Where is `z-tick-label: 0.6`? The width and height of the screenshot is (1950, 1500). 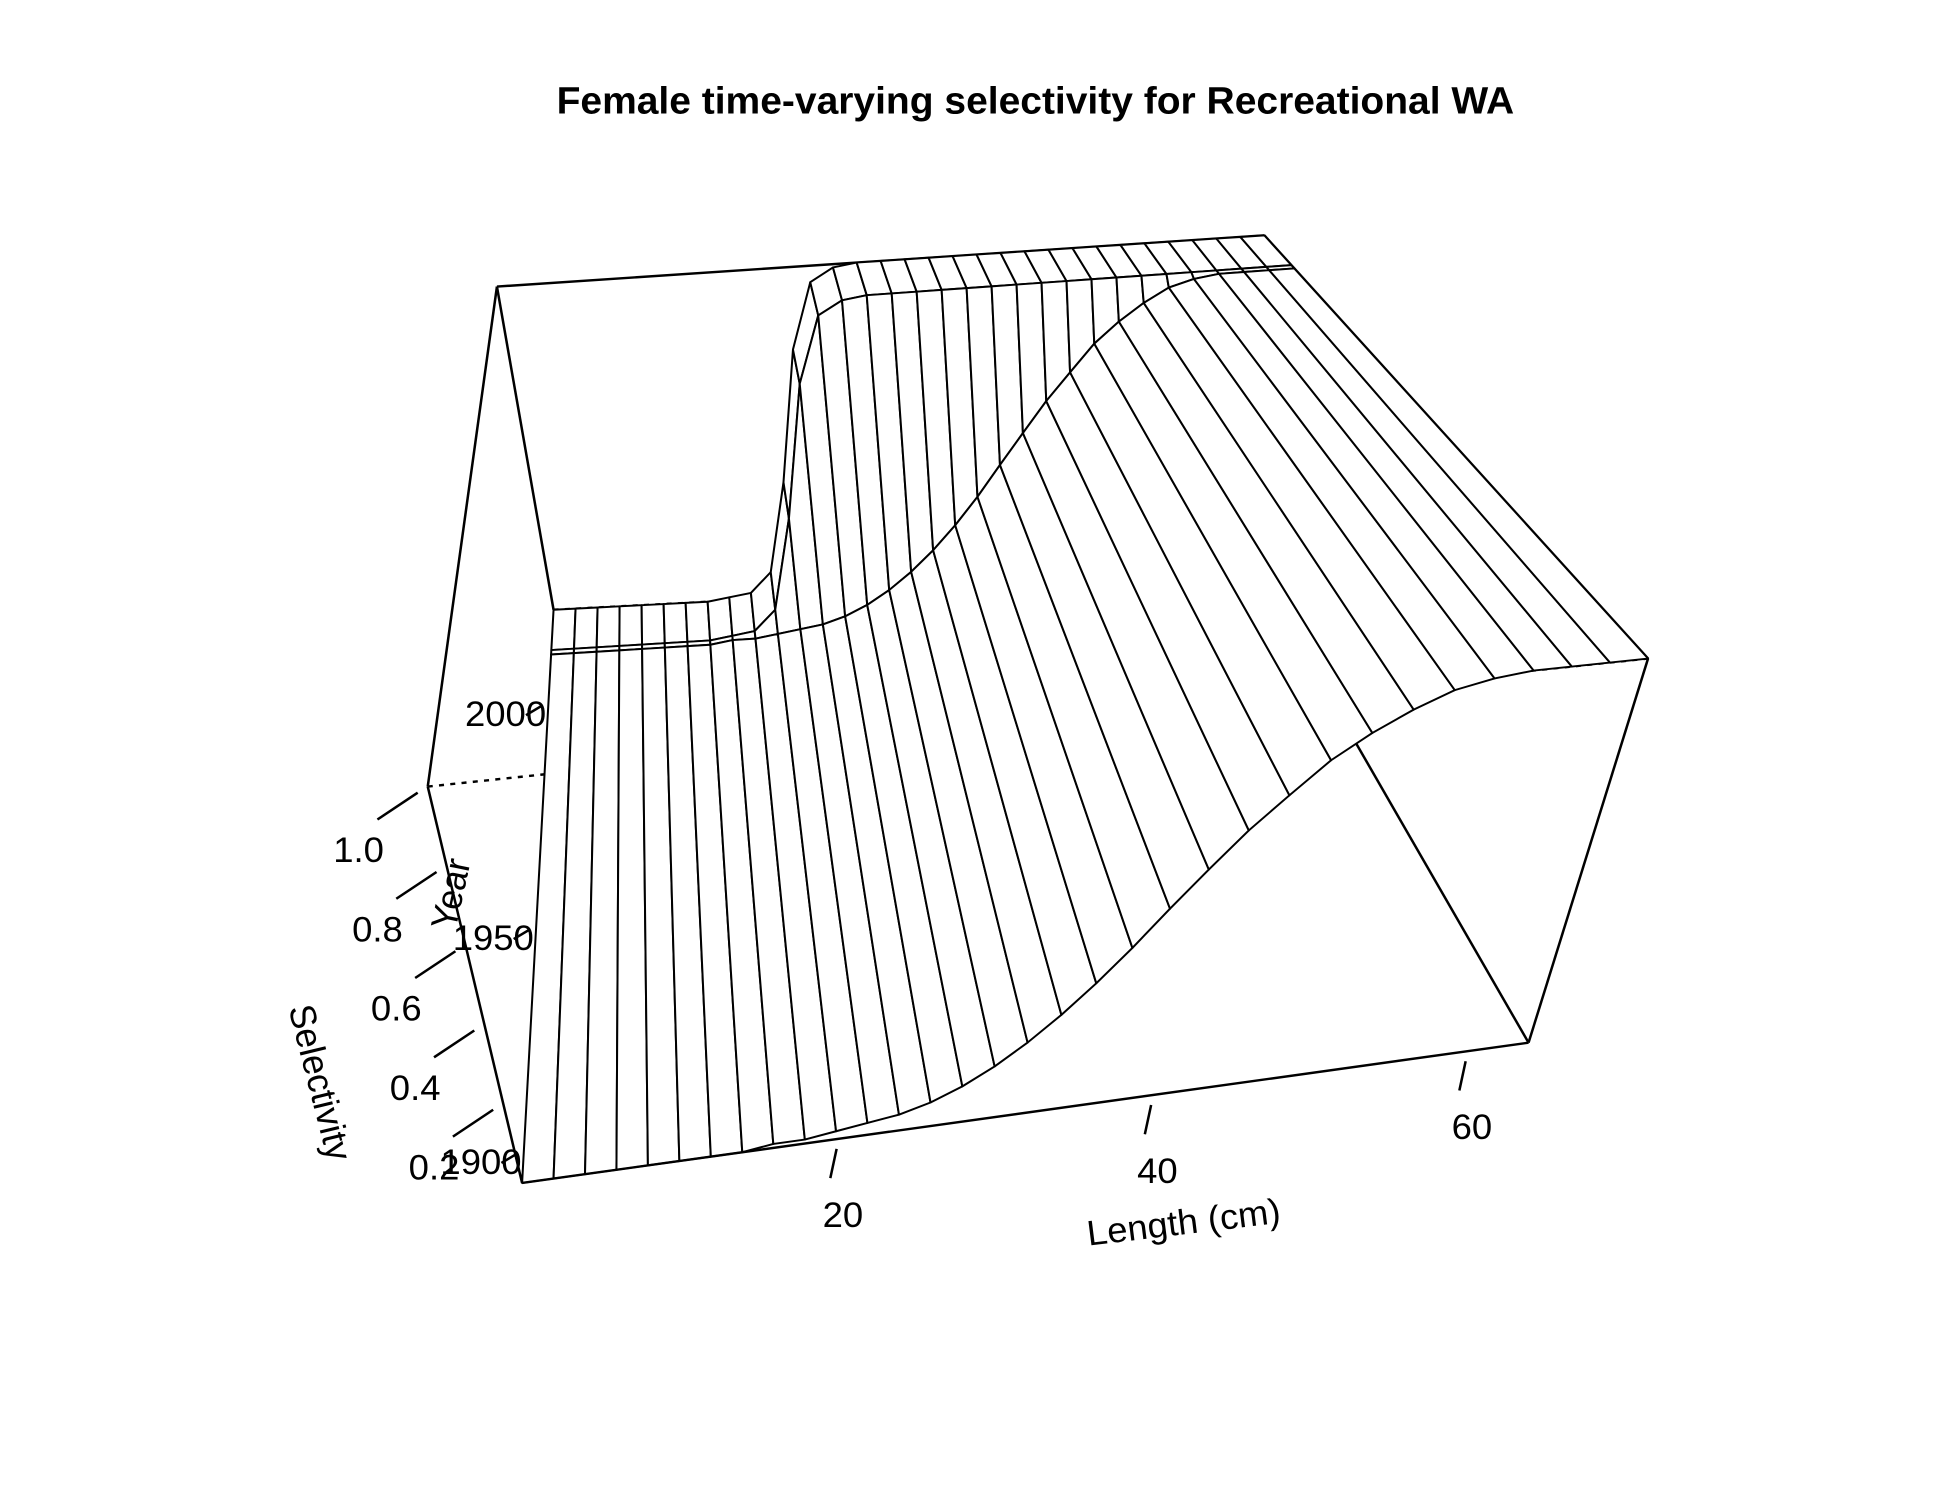 z-tick-label: 0.6 is located at coordinates (396, 1008).